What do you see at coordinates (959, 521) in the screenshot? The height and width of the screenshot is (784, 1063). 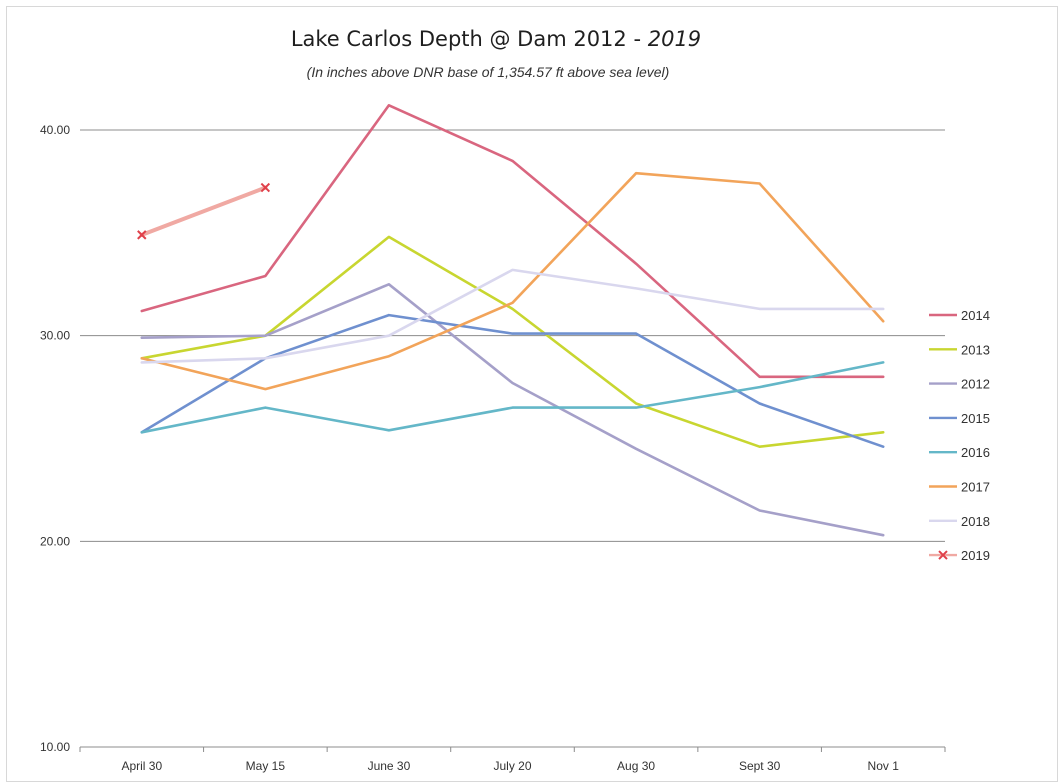 I see `legend-item-2018: 2018` at bounding box center [959, 521].